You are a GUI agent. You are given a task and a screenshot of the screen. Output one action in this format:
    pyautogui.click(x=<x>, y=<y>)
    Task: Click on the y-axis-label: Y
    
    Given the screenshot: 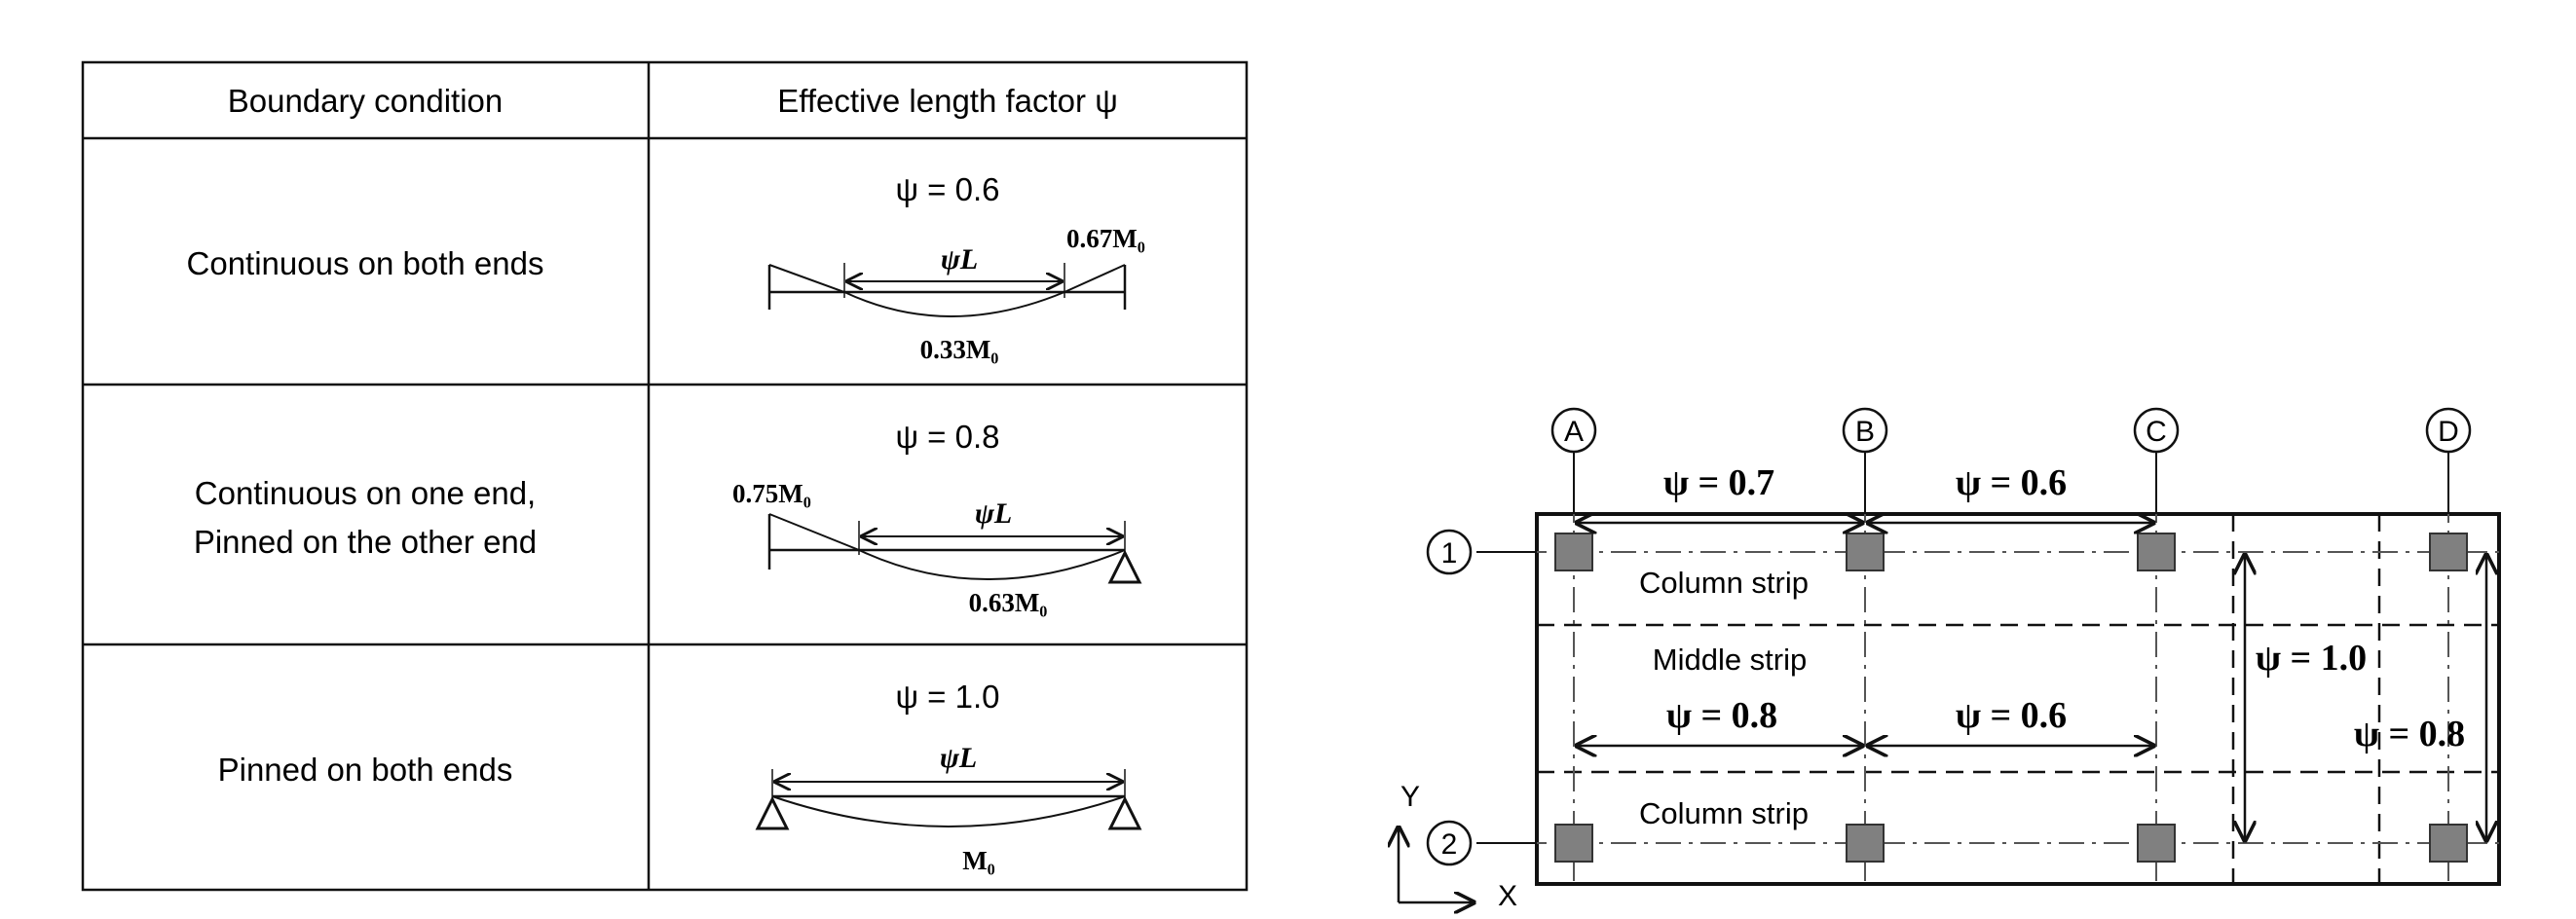 What is the action you would take?
    pyautogui.click(x=1410, y=797)
    